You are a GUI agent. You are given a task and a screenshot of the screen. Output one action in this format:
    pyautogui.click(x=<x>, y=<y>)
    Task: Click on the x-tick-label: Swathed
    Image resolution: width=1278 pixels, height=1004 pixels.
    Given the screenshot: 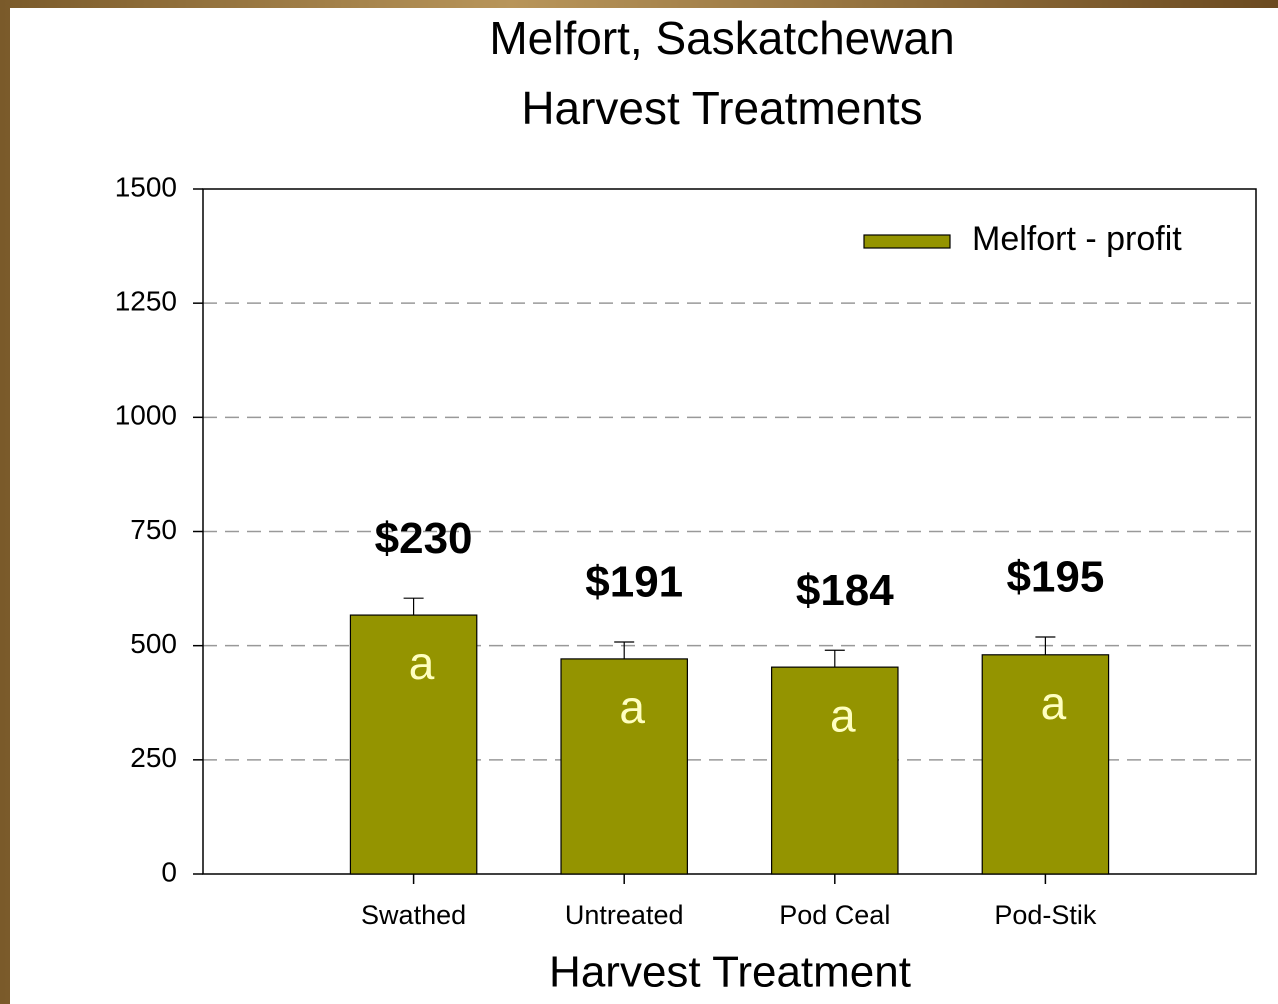 What is the action you would take?
    pyautogui.click(x=413, y=915)
    